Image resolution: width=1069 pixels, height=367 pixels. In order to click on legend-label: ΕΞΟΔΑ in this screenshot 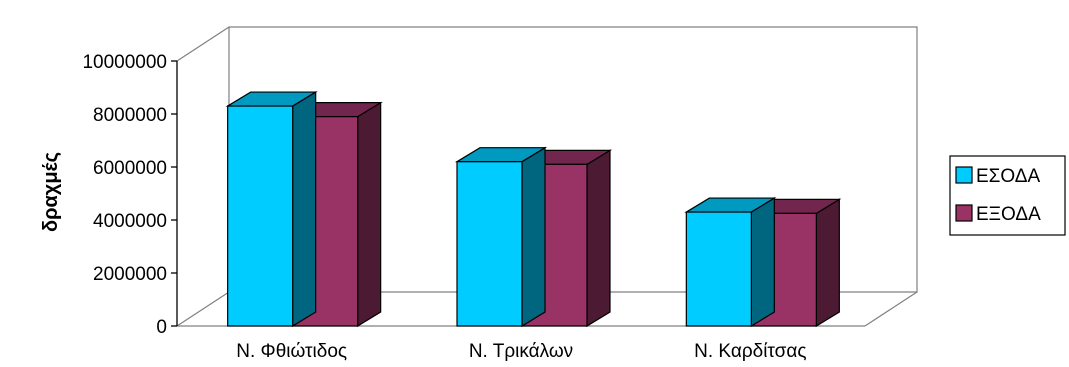, I will do `click(1008, 214)`.